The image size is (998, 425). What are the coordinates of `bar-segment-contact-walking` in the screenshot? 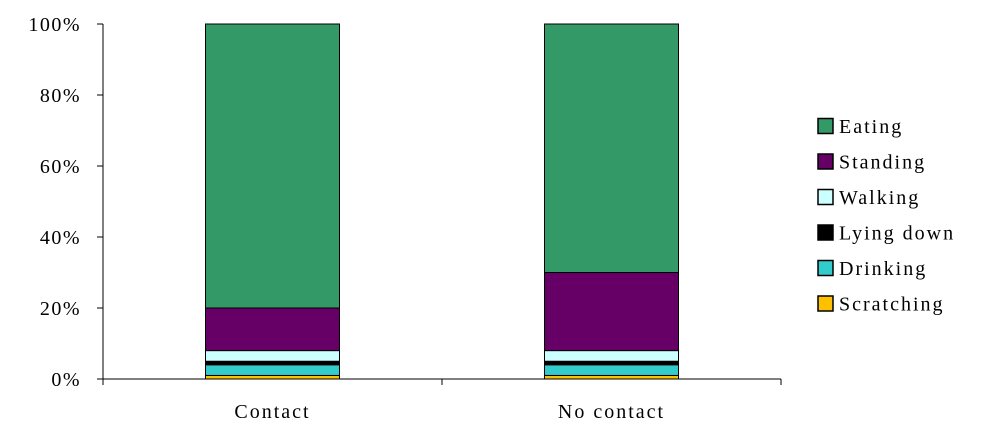 It's located at (273, 356).